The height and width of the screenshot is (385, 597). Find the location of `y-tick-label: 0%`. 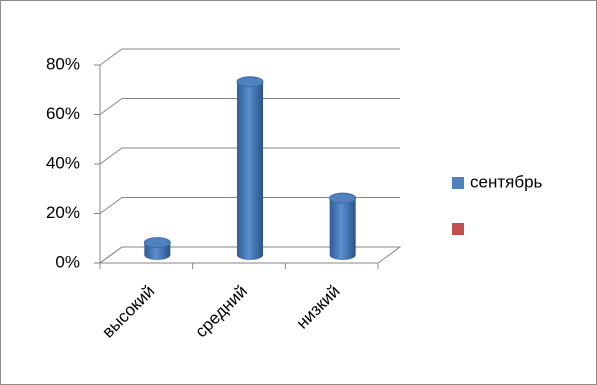

y-tick-label: 0% is located at coordinates (67, 261).